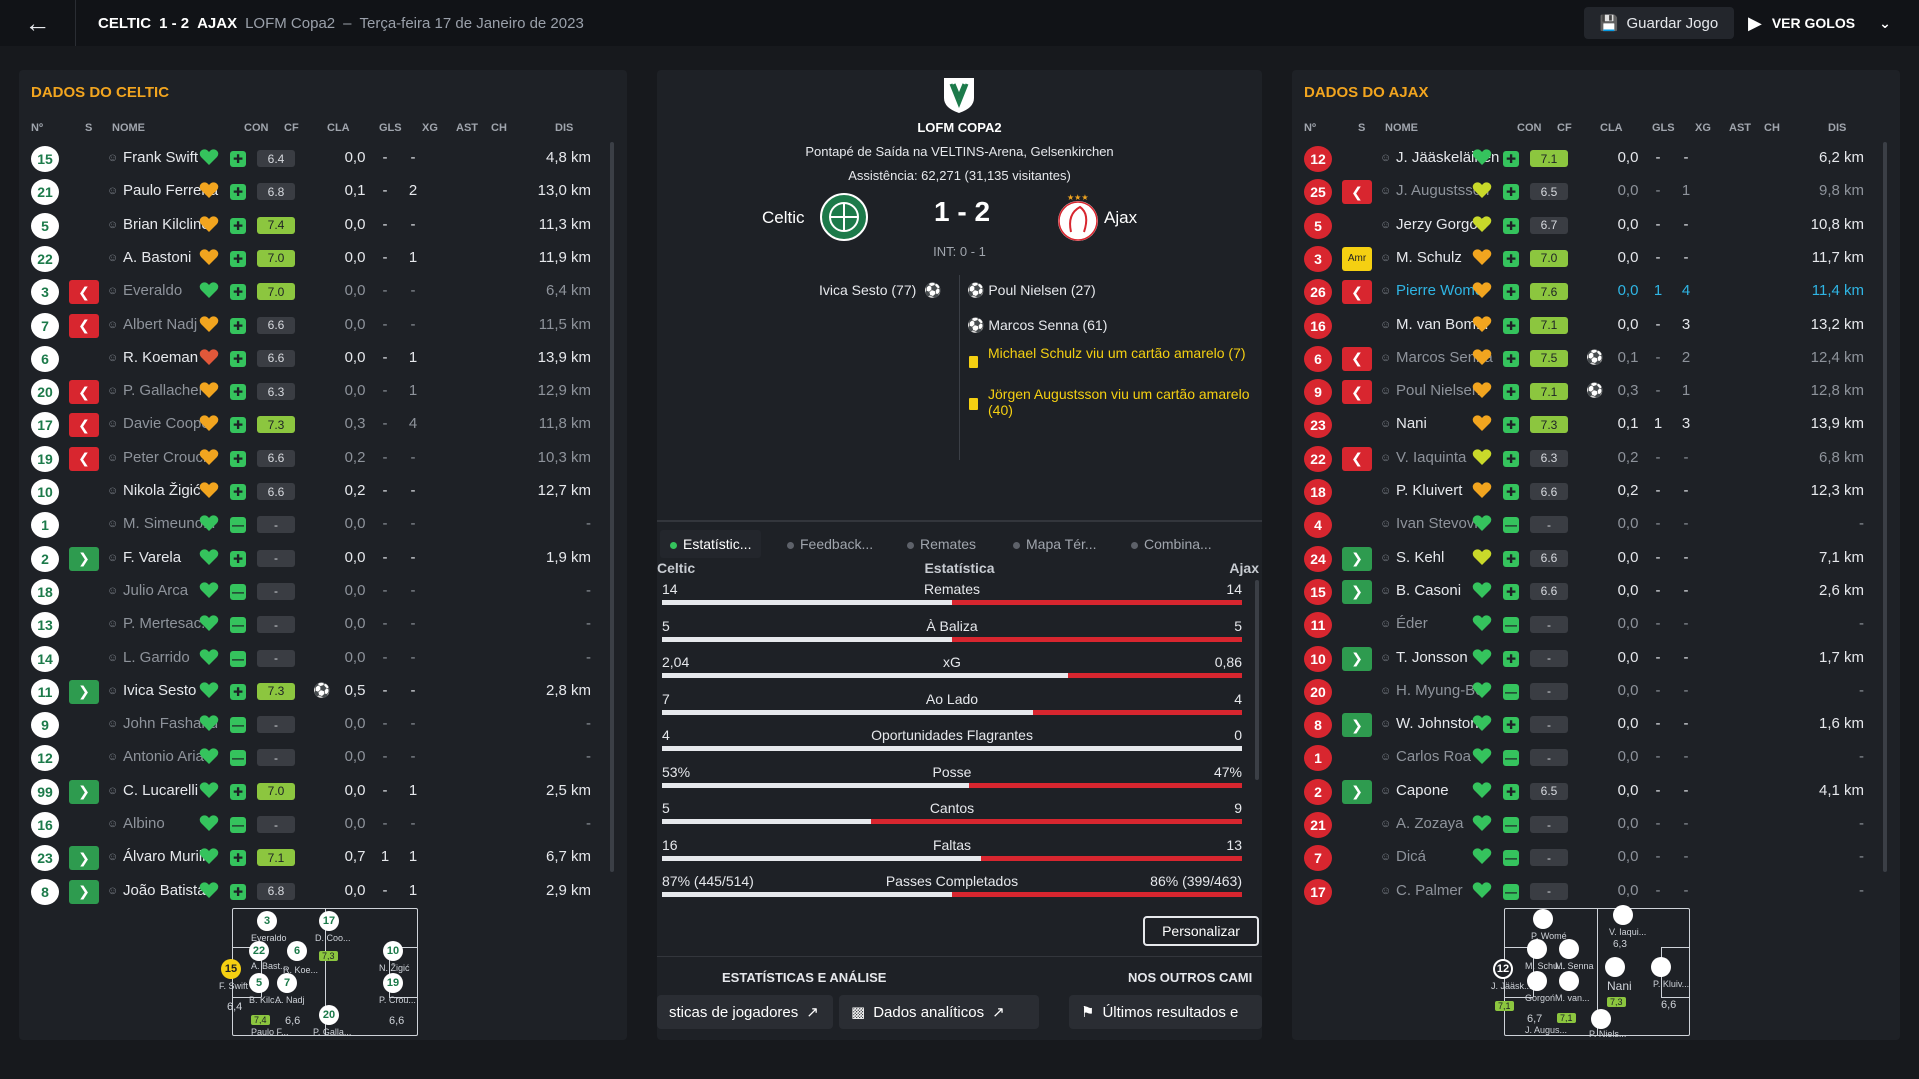  What do you see at coordinates (323, 891) in the screenshot?
I see `player-row: 8 ❯ ☺ João Batista ✚ 6.8 0,0- 1 2,9 km` at bounding box center [323, 891].